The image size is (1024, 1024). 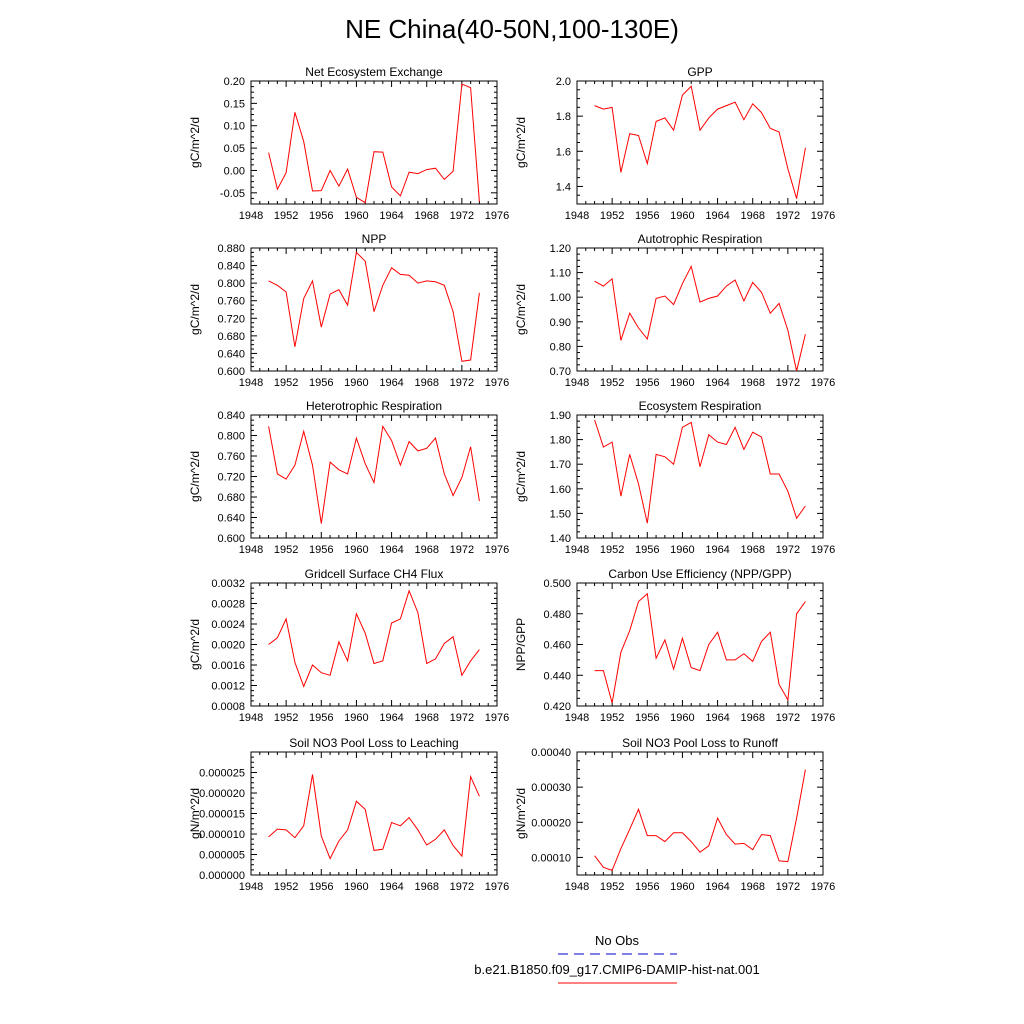 What do you see at coordinates (560, 465) in the screenshot?
I see `y-tick-label: 1.70` at bounding box center [560, 465].